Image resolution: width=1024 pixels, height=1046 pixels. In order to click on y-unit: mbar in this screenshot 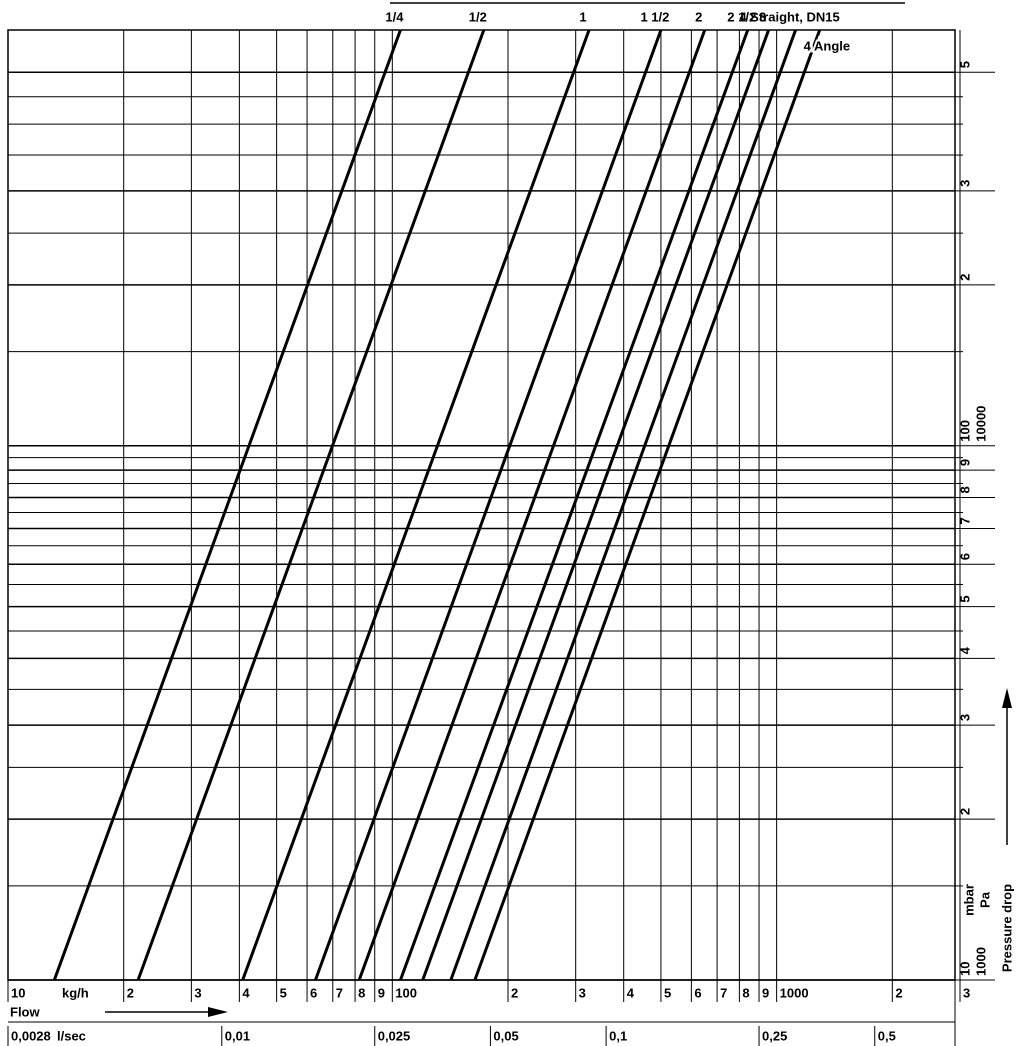, I will do `click(968, 900)`.